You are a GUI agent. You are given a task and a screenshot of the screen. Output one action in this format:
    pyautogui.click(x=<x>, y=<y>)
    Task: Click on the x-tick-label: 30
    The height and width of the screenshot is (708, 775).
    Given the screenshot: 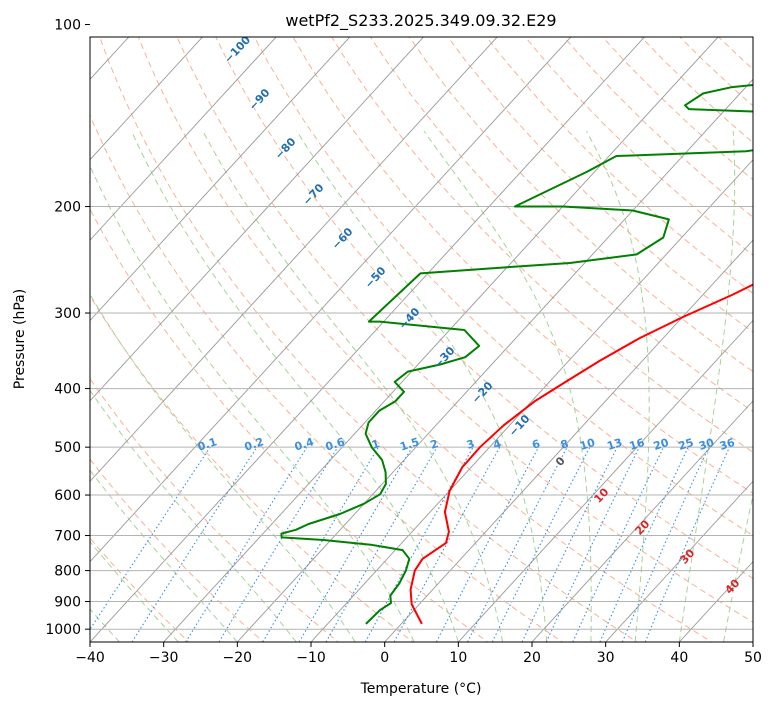 What is the action you would take?
    pyautogui.click(x=606, y=658)
    